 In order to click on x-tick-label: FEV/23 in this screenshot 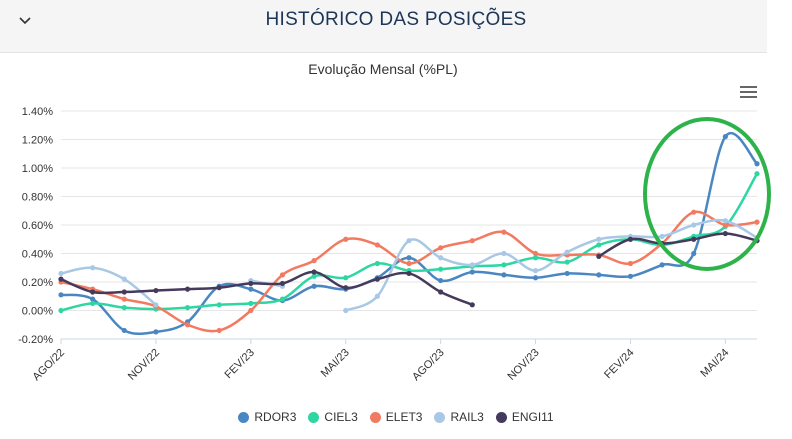, I will do `click(240, 364)`.